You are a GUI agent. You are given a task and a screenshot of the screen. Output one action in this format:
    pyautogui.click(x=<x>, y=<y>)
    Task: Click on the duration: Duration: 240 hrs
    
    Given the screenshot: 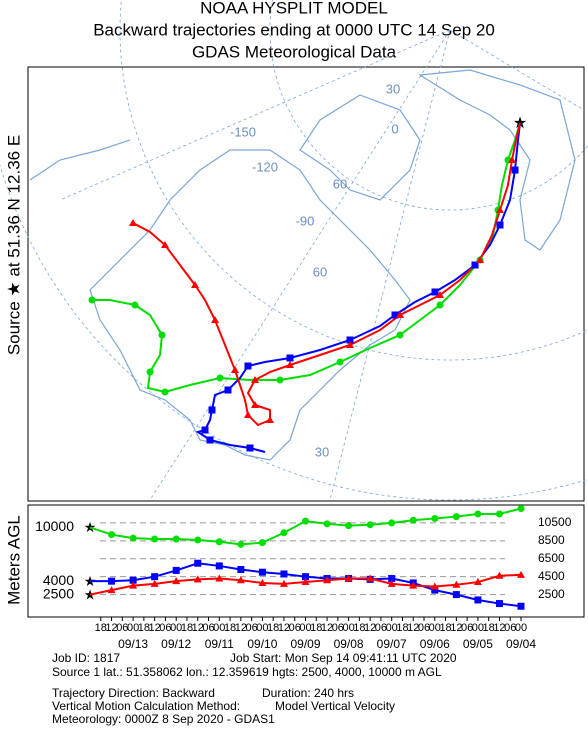 What is the action you would take?
    pyautogui.click(x=308, y=693)
    